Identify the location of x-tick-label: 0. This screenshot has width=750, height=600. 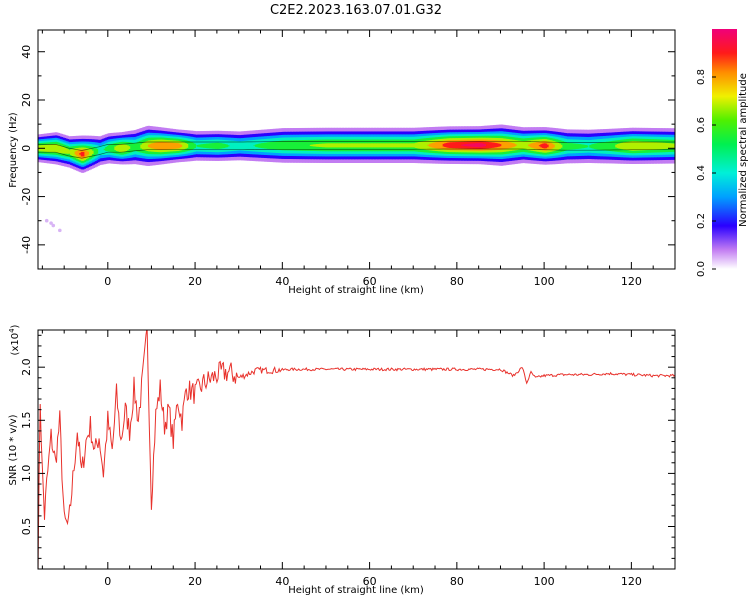
(107, 581).